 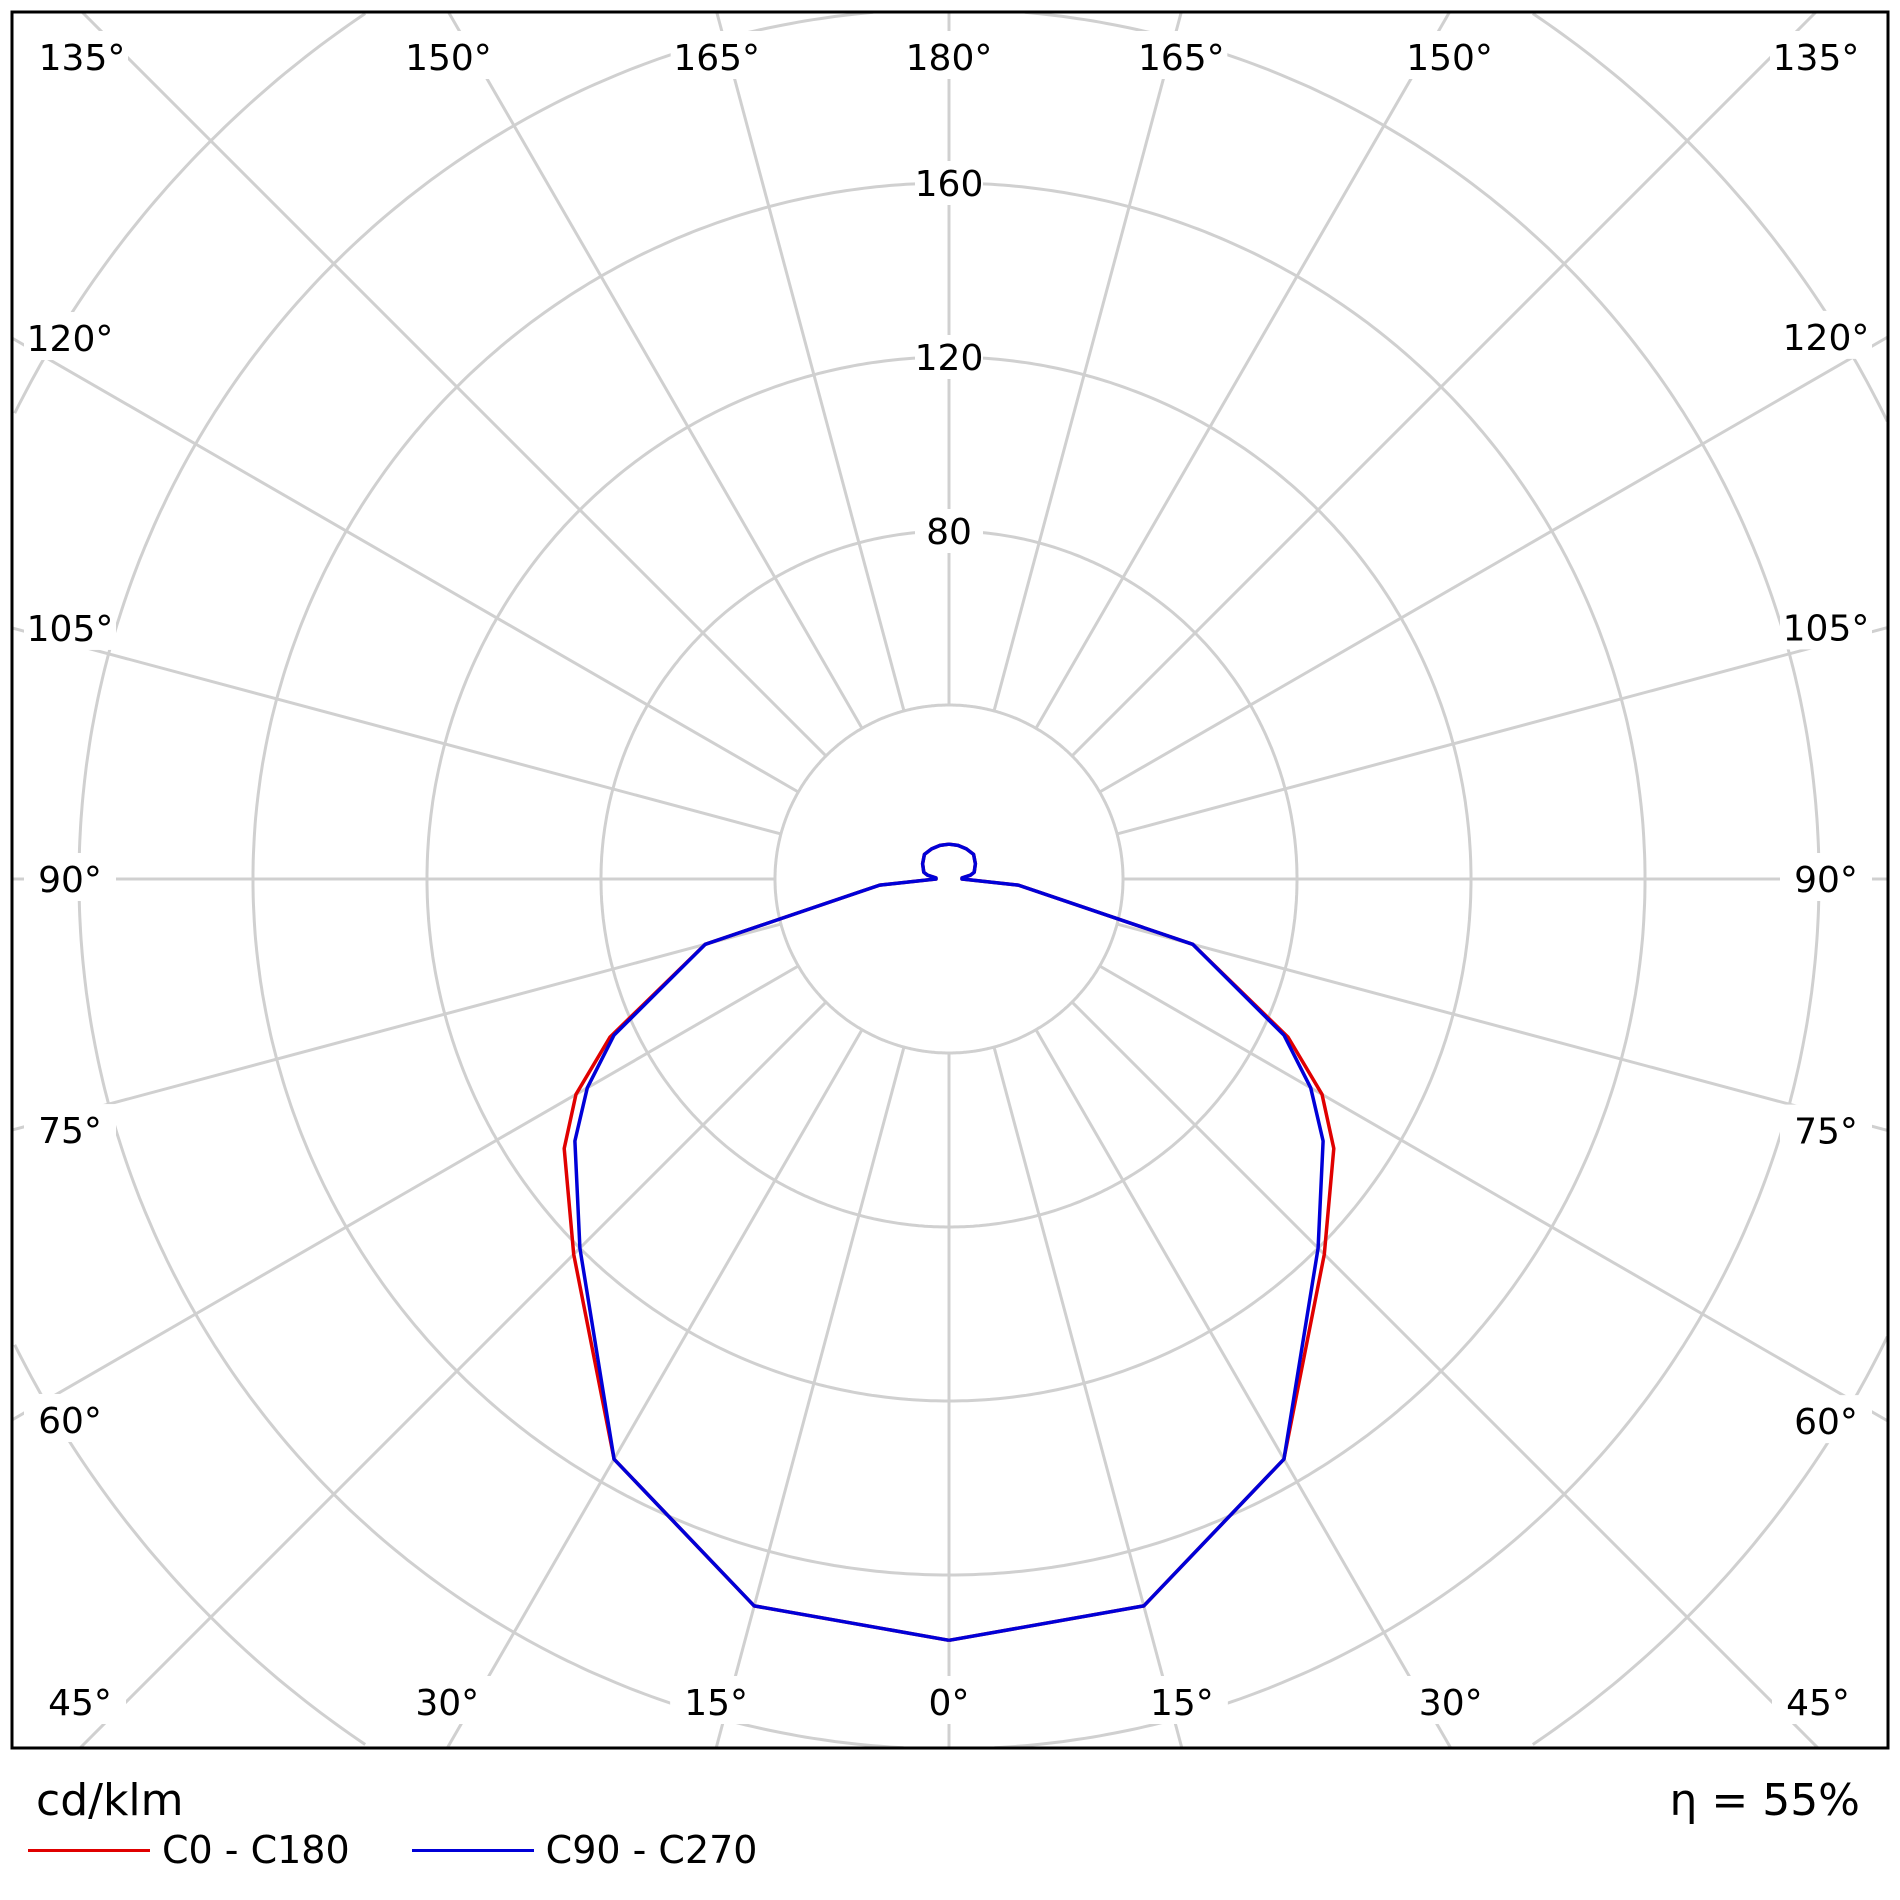 I want to click on legend-label-c90: C90 - C270, so click(x=651, y=1850).